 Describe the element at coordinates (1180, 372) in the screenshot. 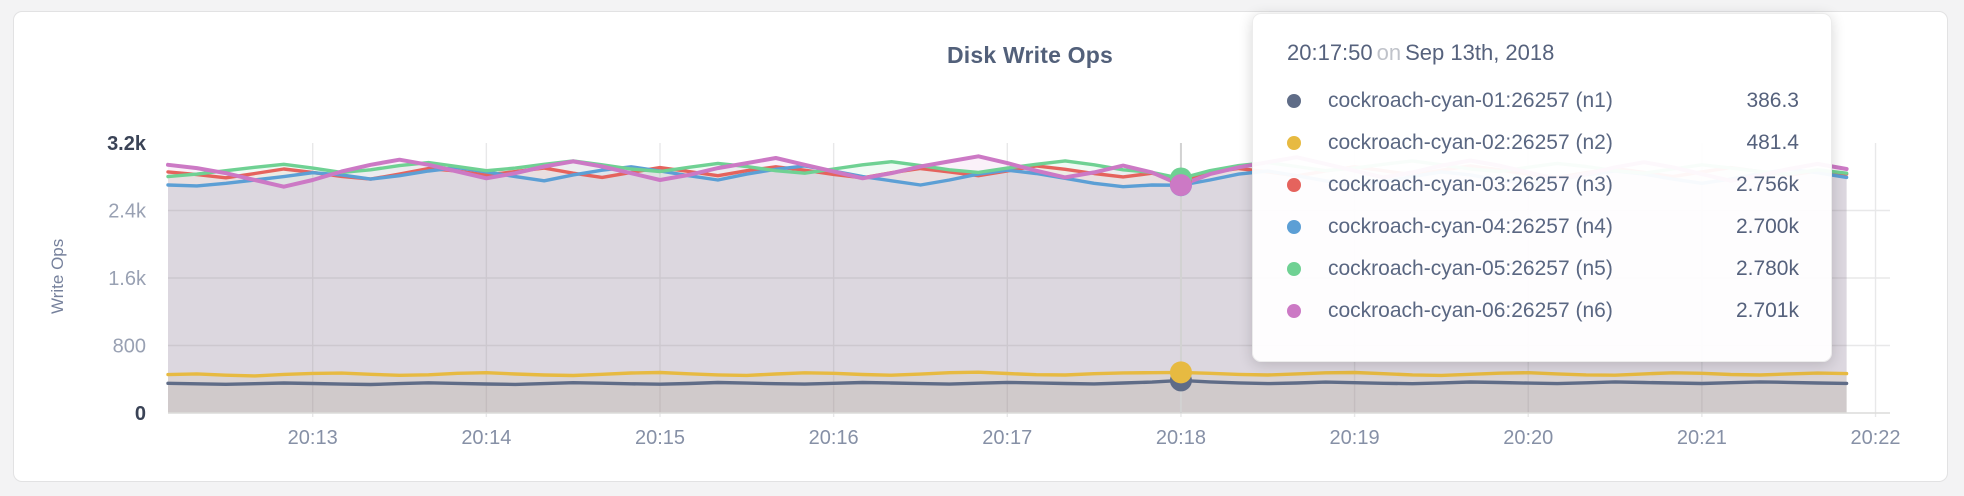

I see `hover-dot-n2` at that location.